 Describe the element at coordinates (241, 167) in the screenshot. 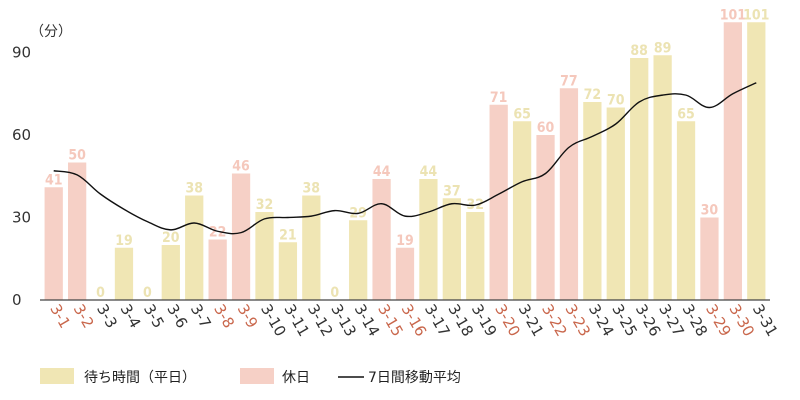

I see `data-label: 46` at that location.